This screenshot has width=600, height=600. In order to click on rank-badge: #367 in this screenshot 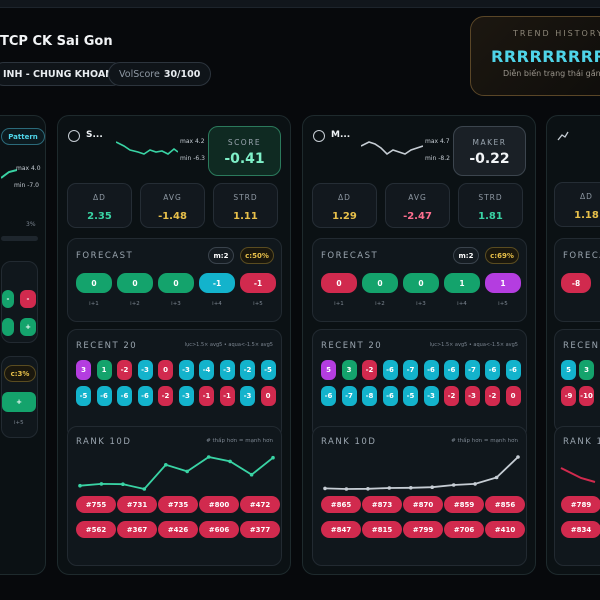, I will do `click(137, 529)`.